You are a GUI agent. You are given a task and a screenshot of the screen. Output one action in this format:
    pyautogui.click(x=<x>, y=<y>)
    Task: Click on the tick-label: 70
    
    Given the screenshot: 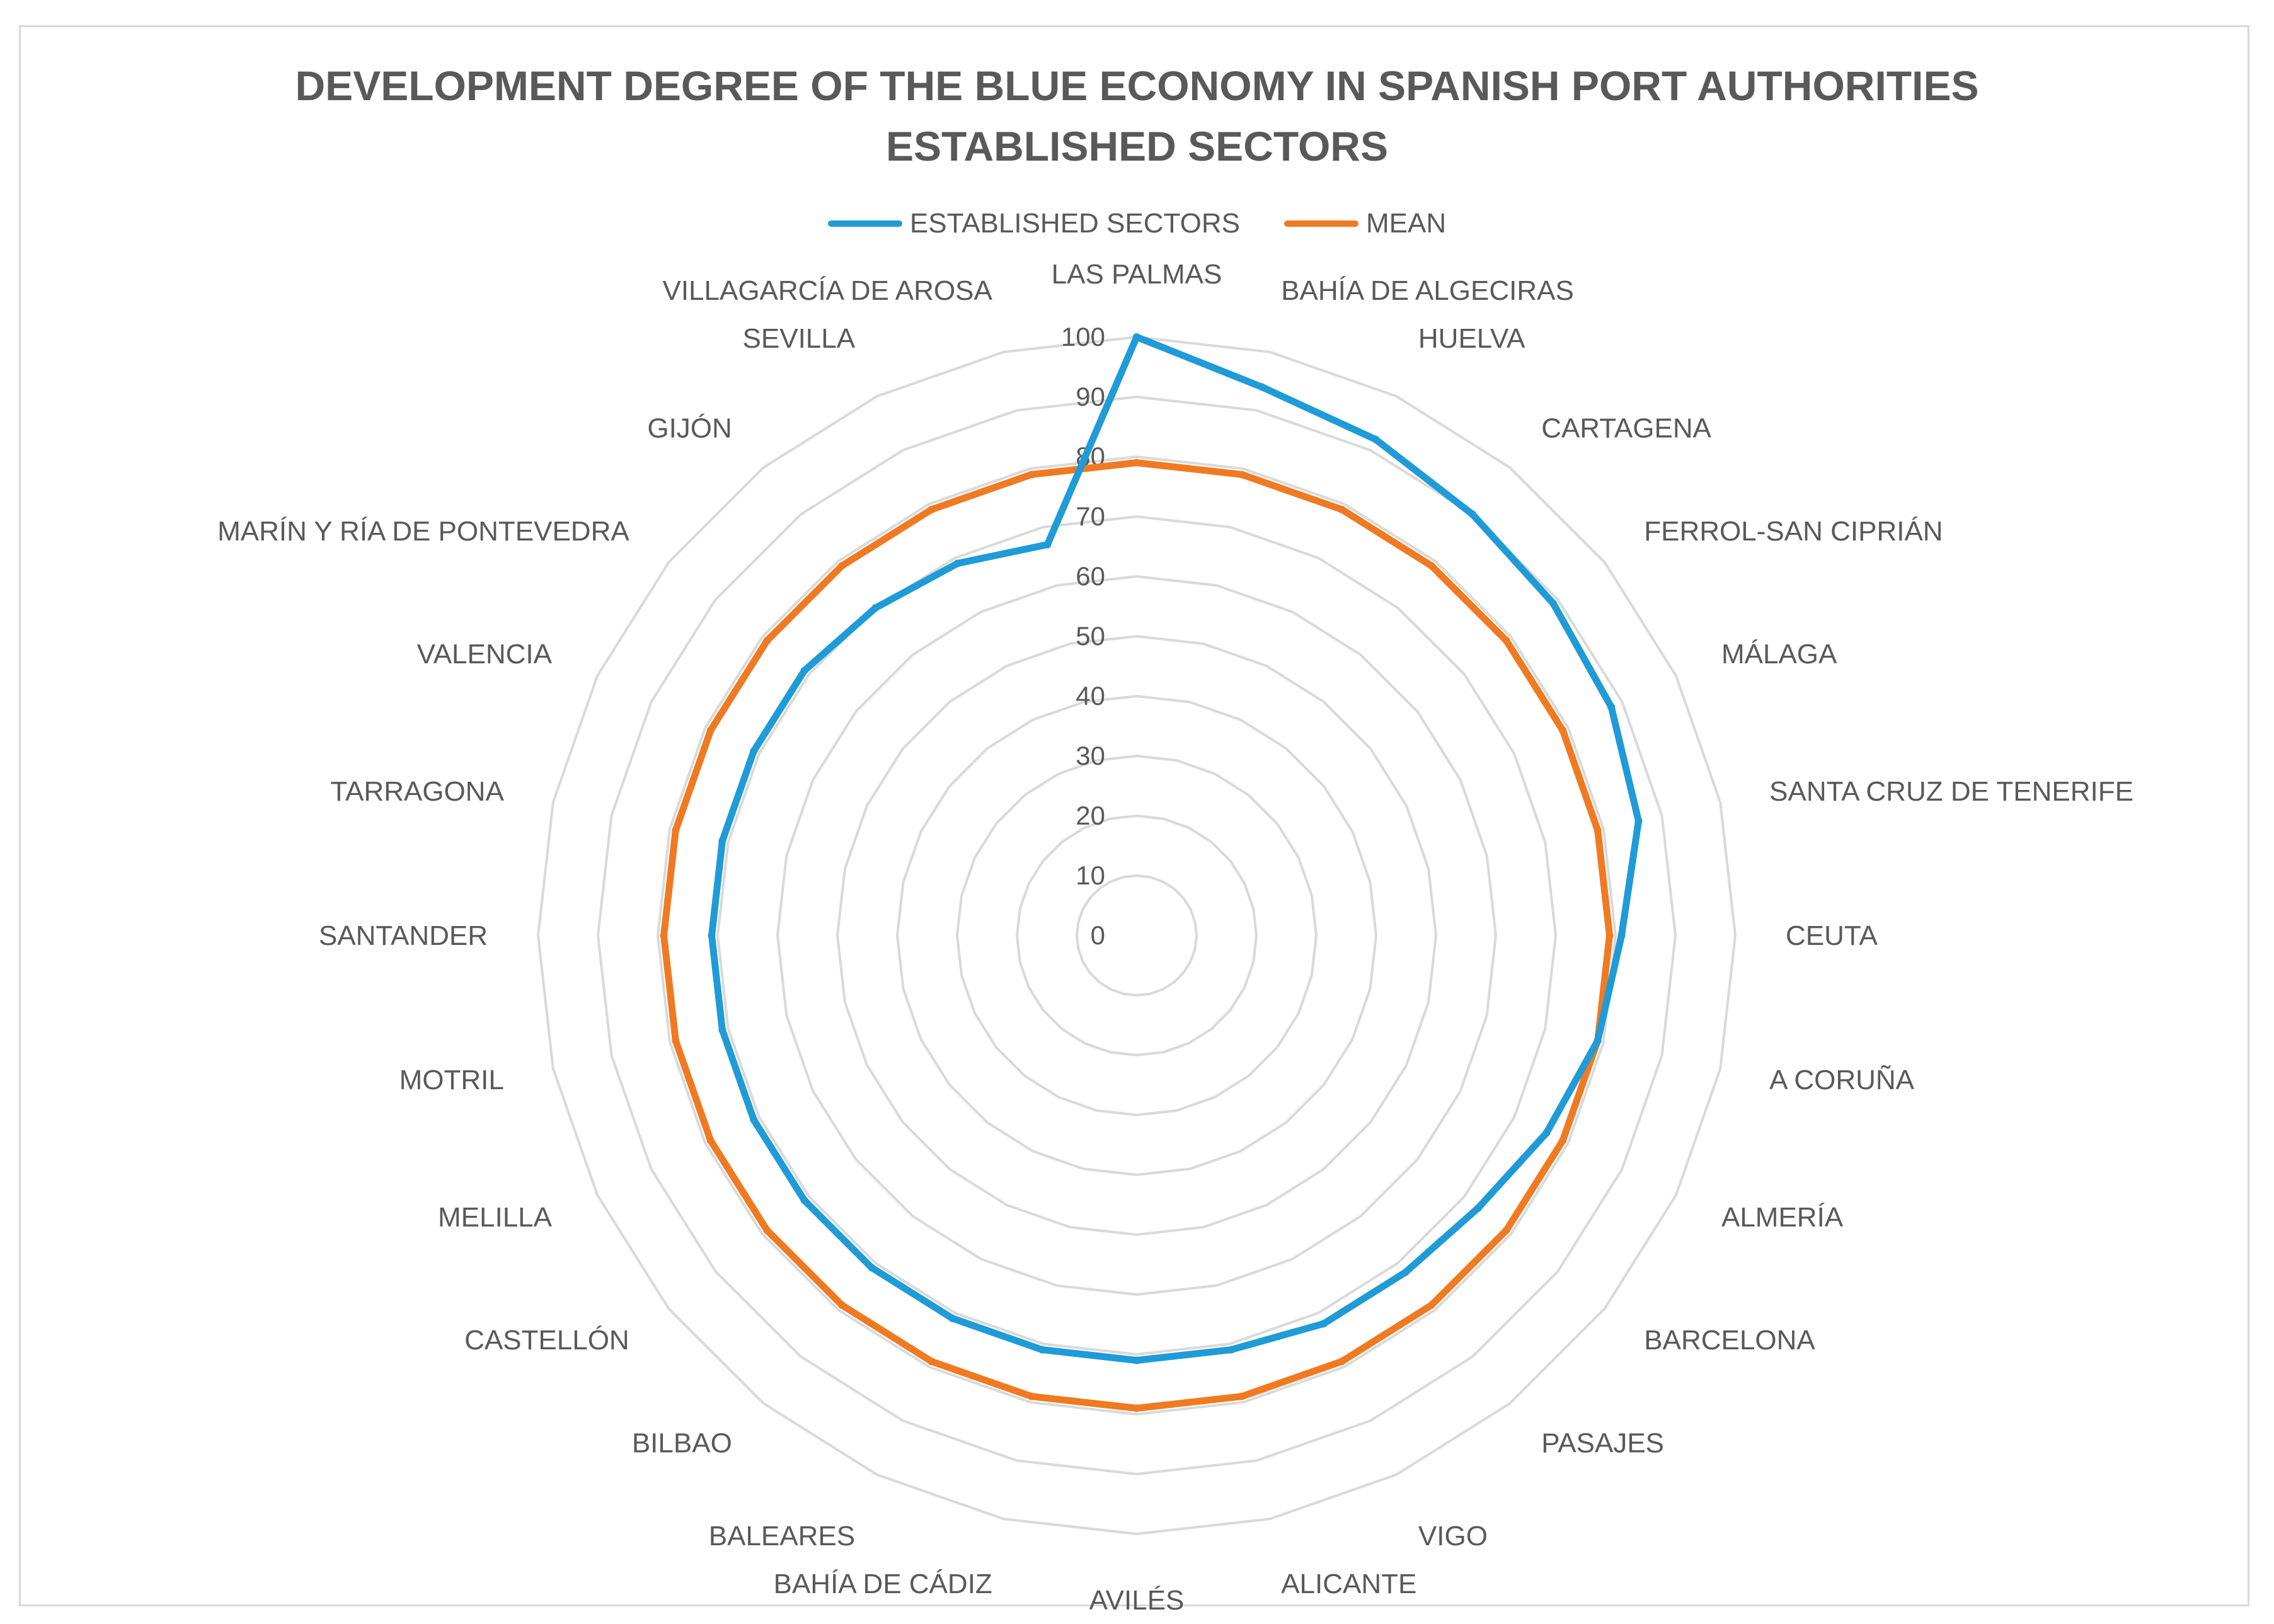 What is the action you would take?
    pyautogui.click(x=1090, y=516)
    